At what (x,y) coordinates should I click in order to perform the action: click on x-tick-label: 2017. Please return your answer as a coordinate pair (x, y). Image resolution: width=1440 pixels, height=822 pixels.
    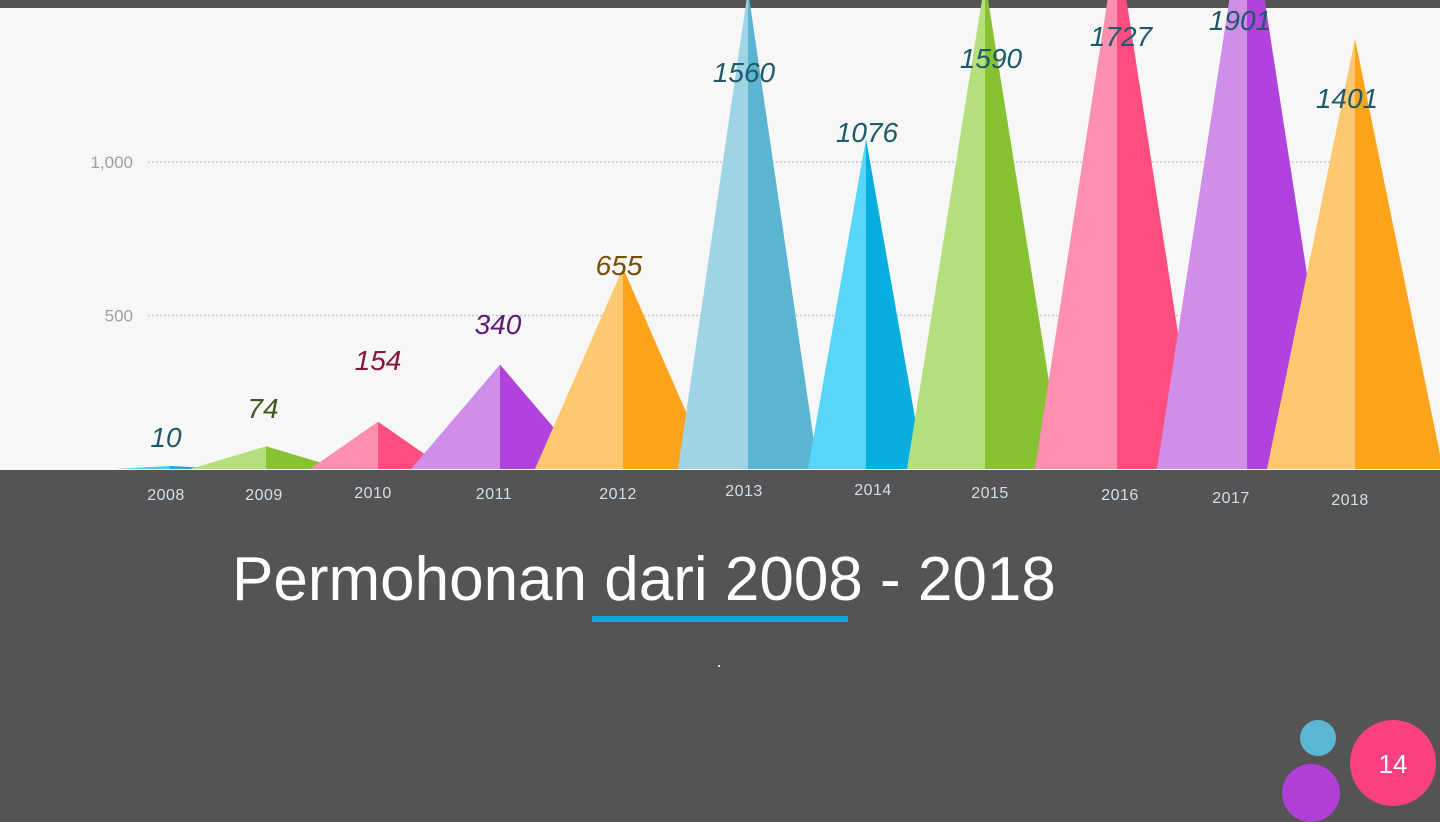
    Looking at the image, I should click on (1231, 498).